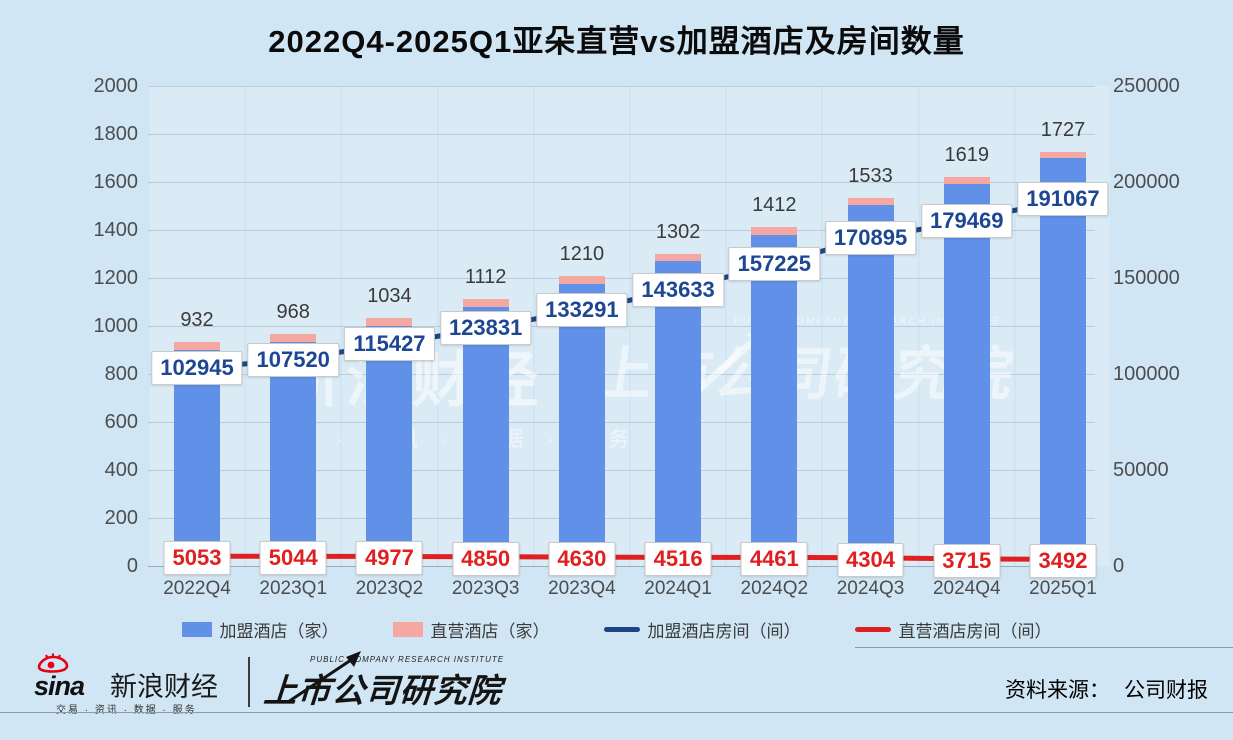  What do you see at coordinates (53, 663) in the screenshot?
I see `sina-eye-icon` at bounding box center [53, 663].